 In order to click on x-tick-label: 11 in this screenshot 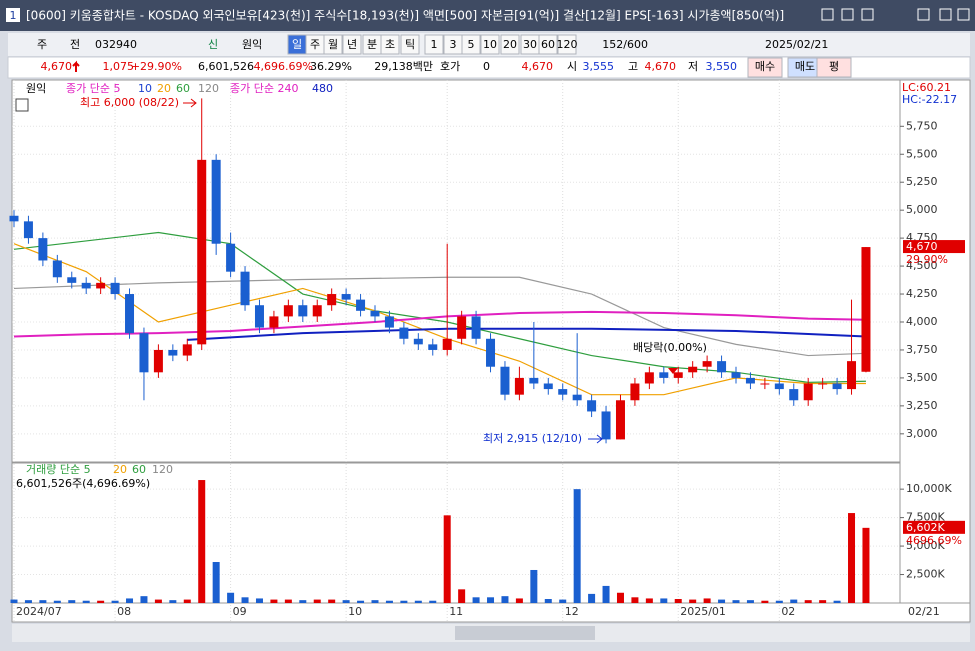, I will do `click(456, 611)`.